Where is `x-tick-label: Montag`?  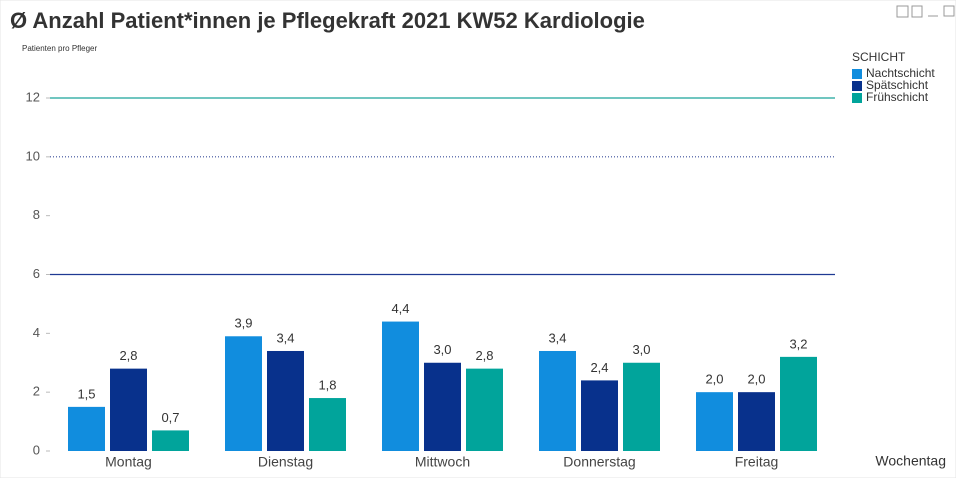 x-tick-label: Montag is located at coordinates (128, 462).